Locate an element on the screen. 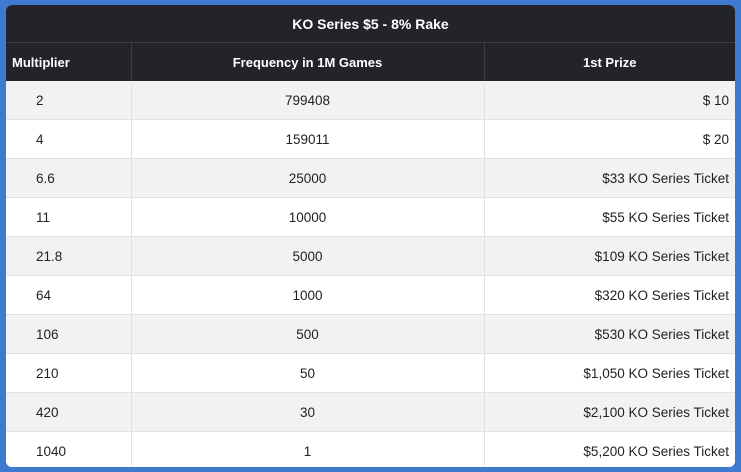  table-row: 4 159011 $ 20 is located at coordinates (370, 139).